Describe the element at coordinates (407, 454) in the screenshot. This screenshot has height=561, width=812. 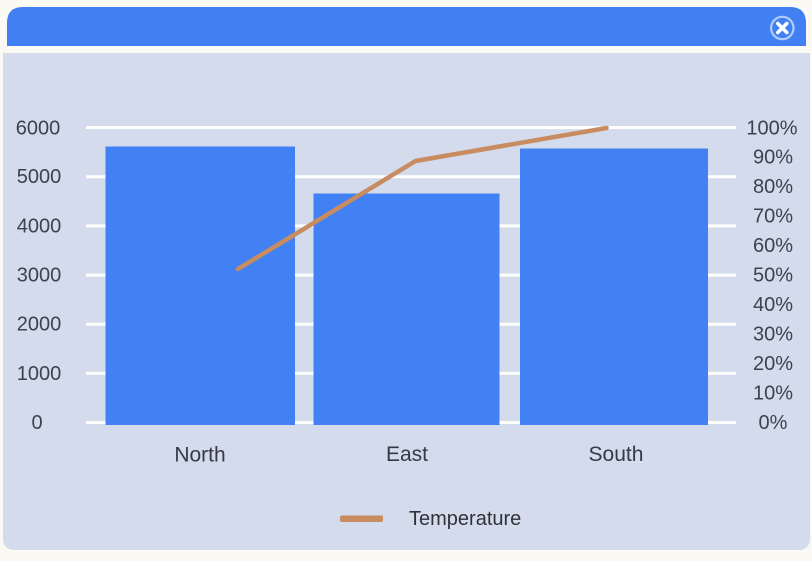
I see `svg-text: East` at that location.